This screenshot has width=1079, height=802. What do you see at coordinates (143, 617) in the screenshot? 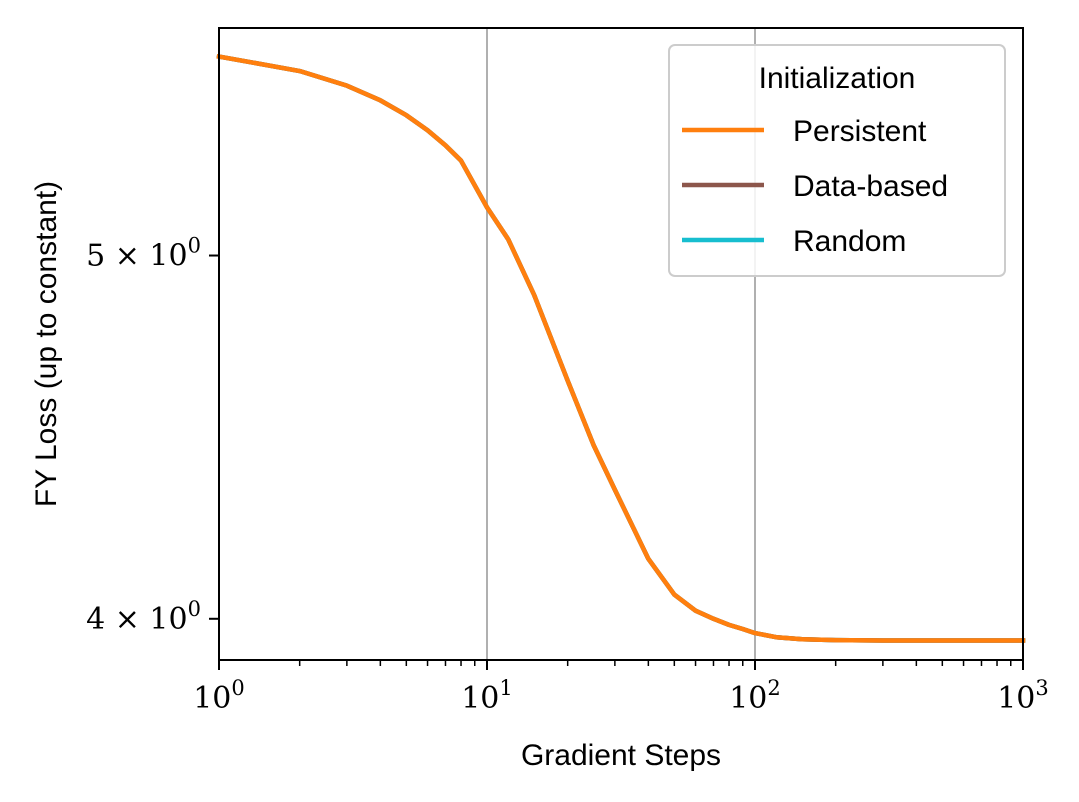
I see `y-tick-label: 4 × 100` at bounding box center [143, 617].